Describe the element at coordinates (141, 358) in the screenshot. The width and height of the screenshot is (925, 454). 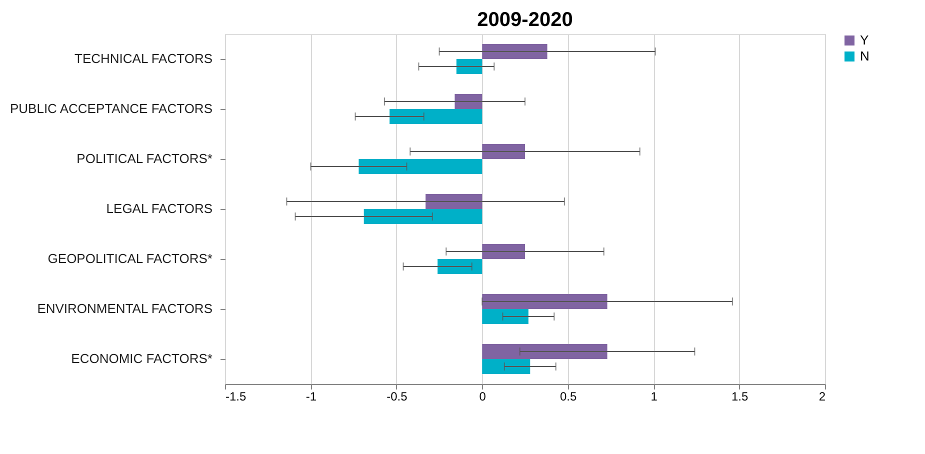
I see `y-tick-label: ECONOMIC FACTORS*` at that location.